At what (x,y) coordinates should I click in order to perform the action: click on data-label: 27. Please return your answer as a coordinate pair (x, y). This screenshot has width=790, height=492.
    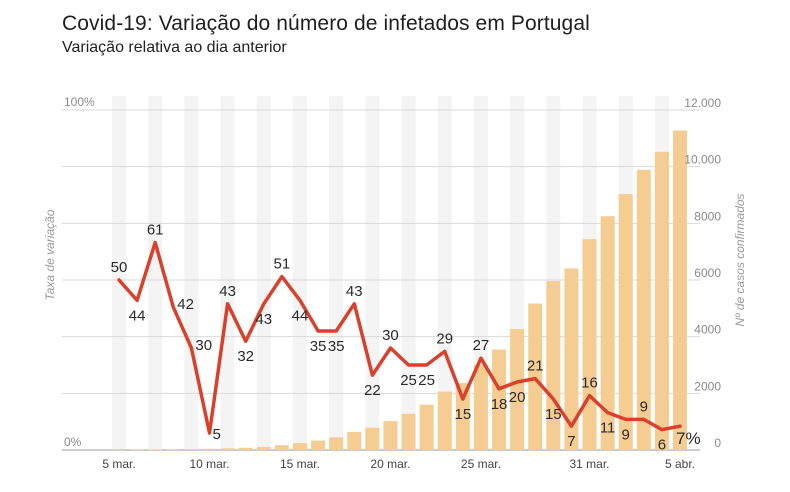
    Looking at the image, I should click on (481, 345).